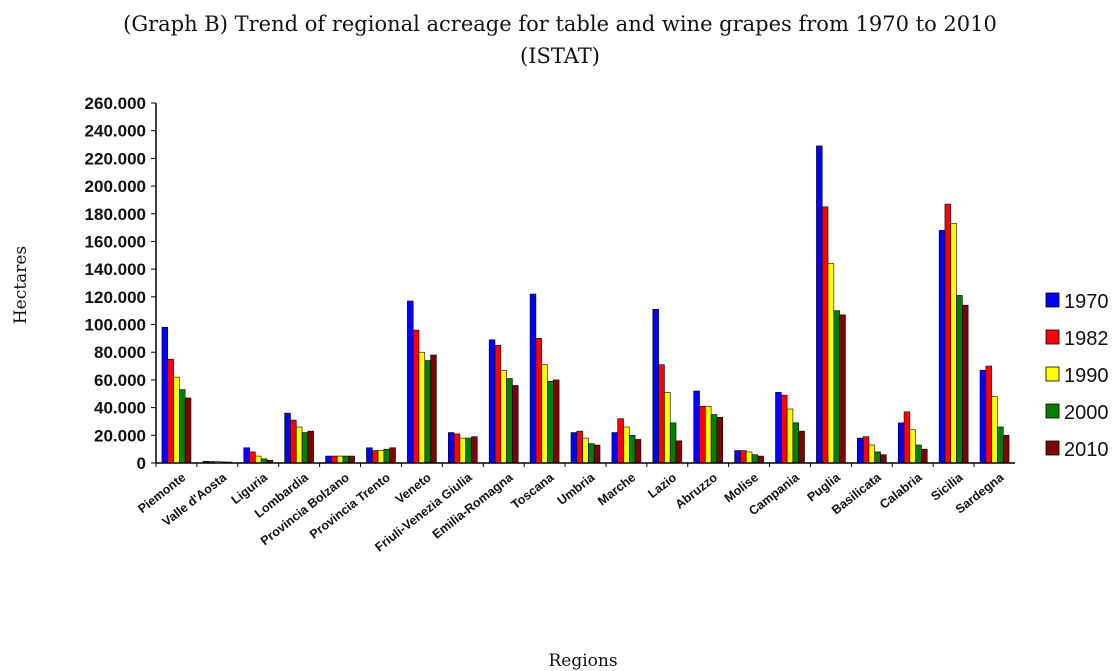 Image resolution: width=1120 pixels, height=671 pixels. I want to click on legend-swatch-2000, so click(1052, 411).